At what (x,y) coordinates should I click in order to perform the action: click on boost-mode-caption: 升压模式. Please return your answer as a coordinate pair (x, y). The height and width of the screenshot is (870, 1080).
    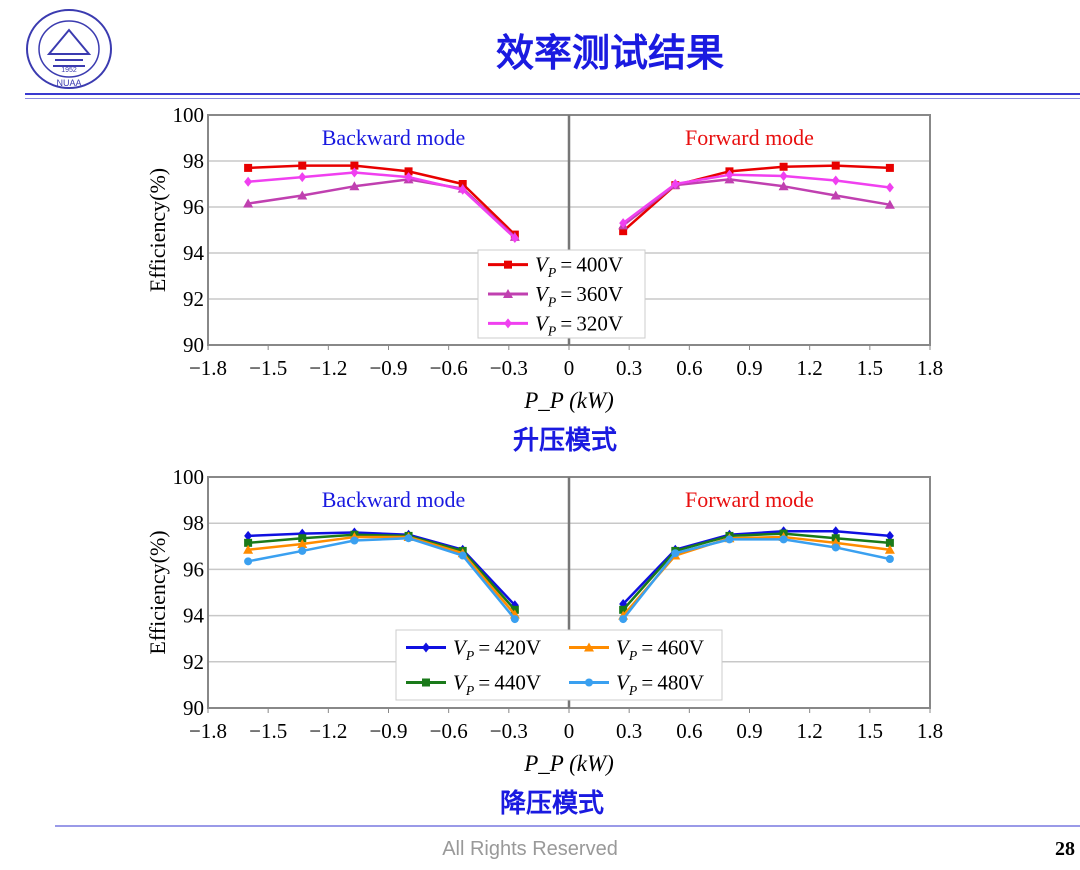
    Looking at the image, I should click on (564, 441).